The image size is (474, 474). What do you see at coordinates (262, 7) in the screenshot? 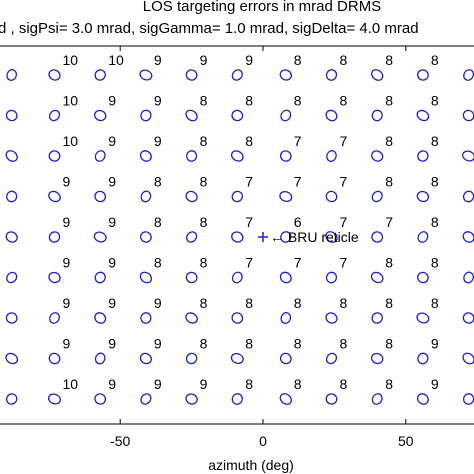
I see `chart-title: LOS targeting errors in mrad DRMS` at bounding box center [262, 7].